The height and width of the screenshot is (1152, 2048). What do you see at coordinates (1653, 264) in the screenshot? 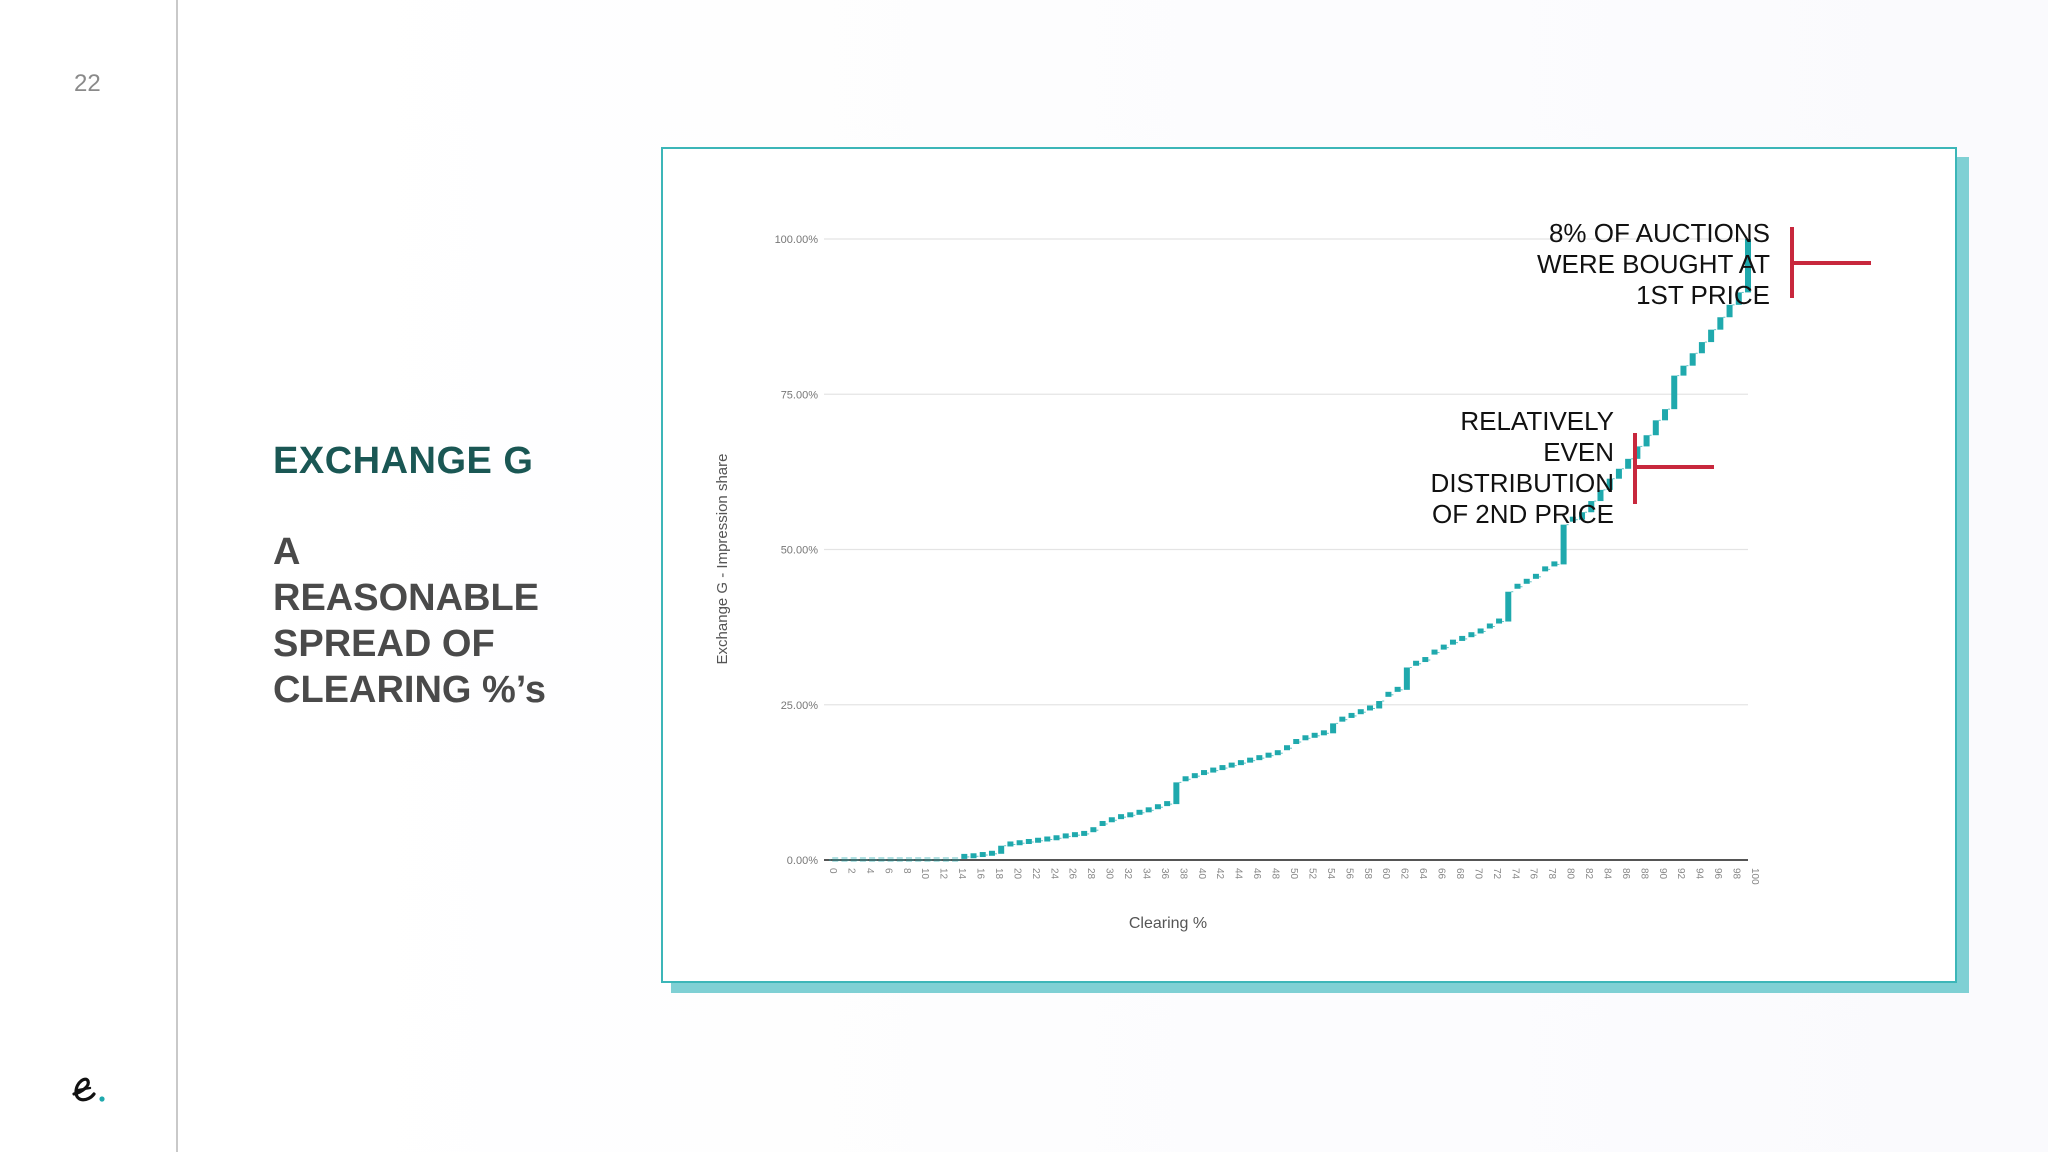
I see `annotation-line: WERE BOUGHT AT` at bounding box center [1653, 264].